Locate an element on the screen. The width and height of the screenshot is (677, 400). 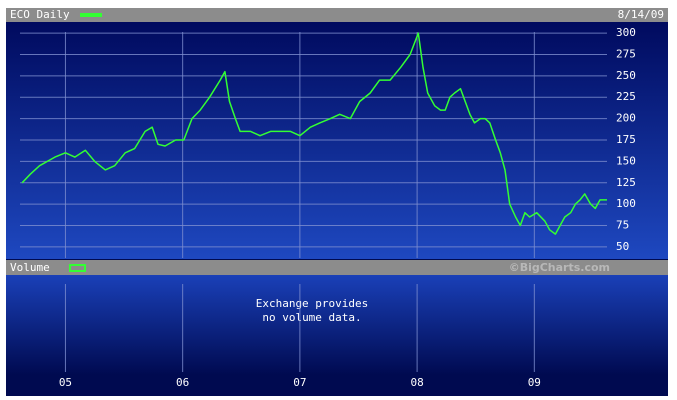
y-tick-label: 275 is located at coordinates (626, 53).